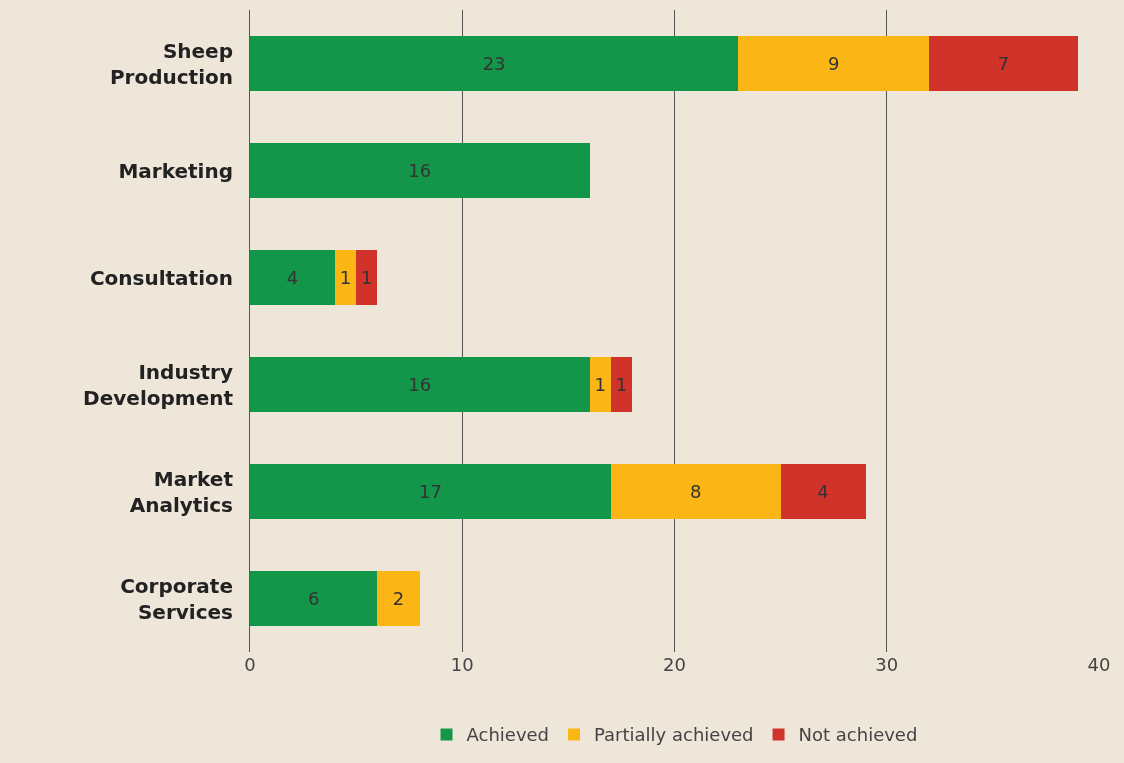 This screenshot has height=763, width=1124. What do you see at coordinates (508, 735) in the screenshot?
I see `legend-label: Achieved` at bounding box center [508, 735].